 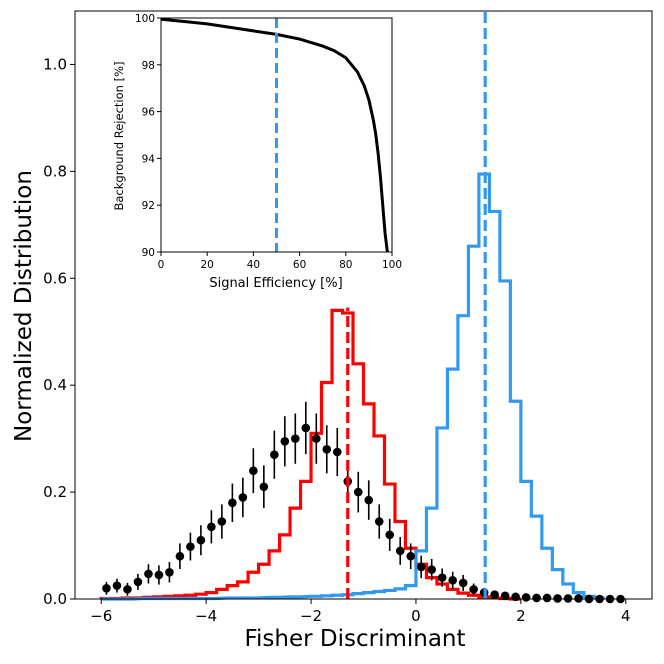 I want to click on main-x-axis: −6 −4 −2 0 2 4, so click(x=360, y=612).